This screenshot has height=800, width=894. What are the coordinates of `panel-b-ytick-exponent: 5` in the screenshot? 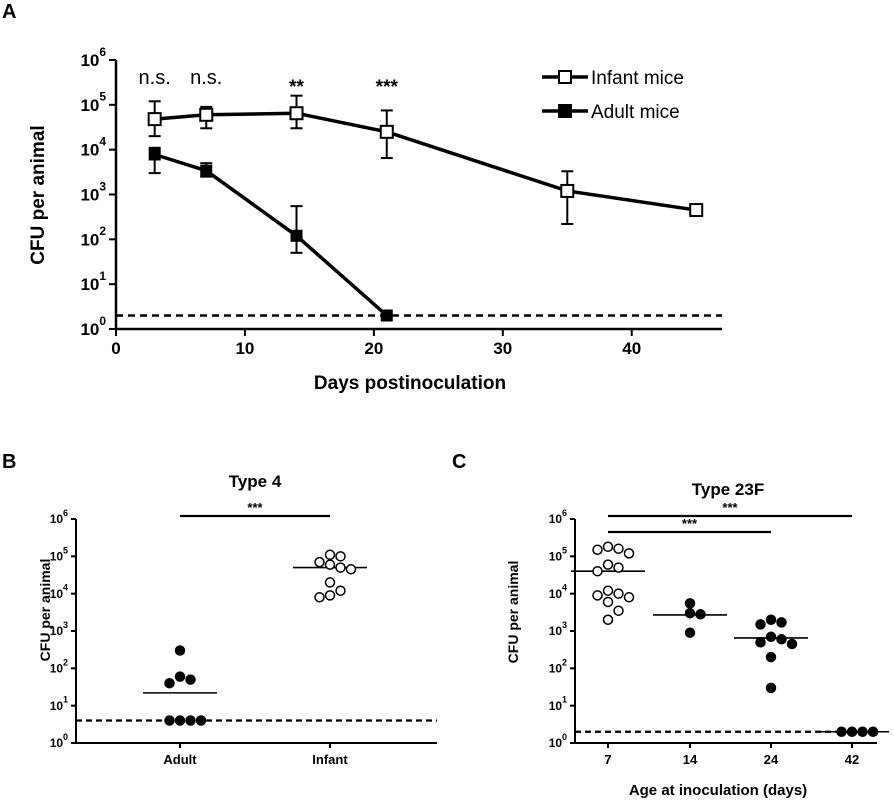 It's located at (65, 550).